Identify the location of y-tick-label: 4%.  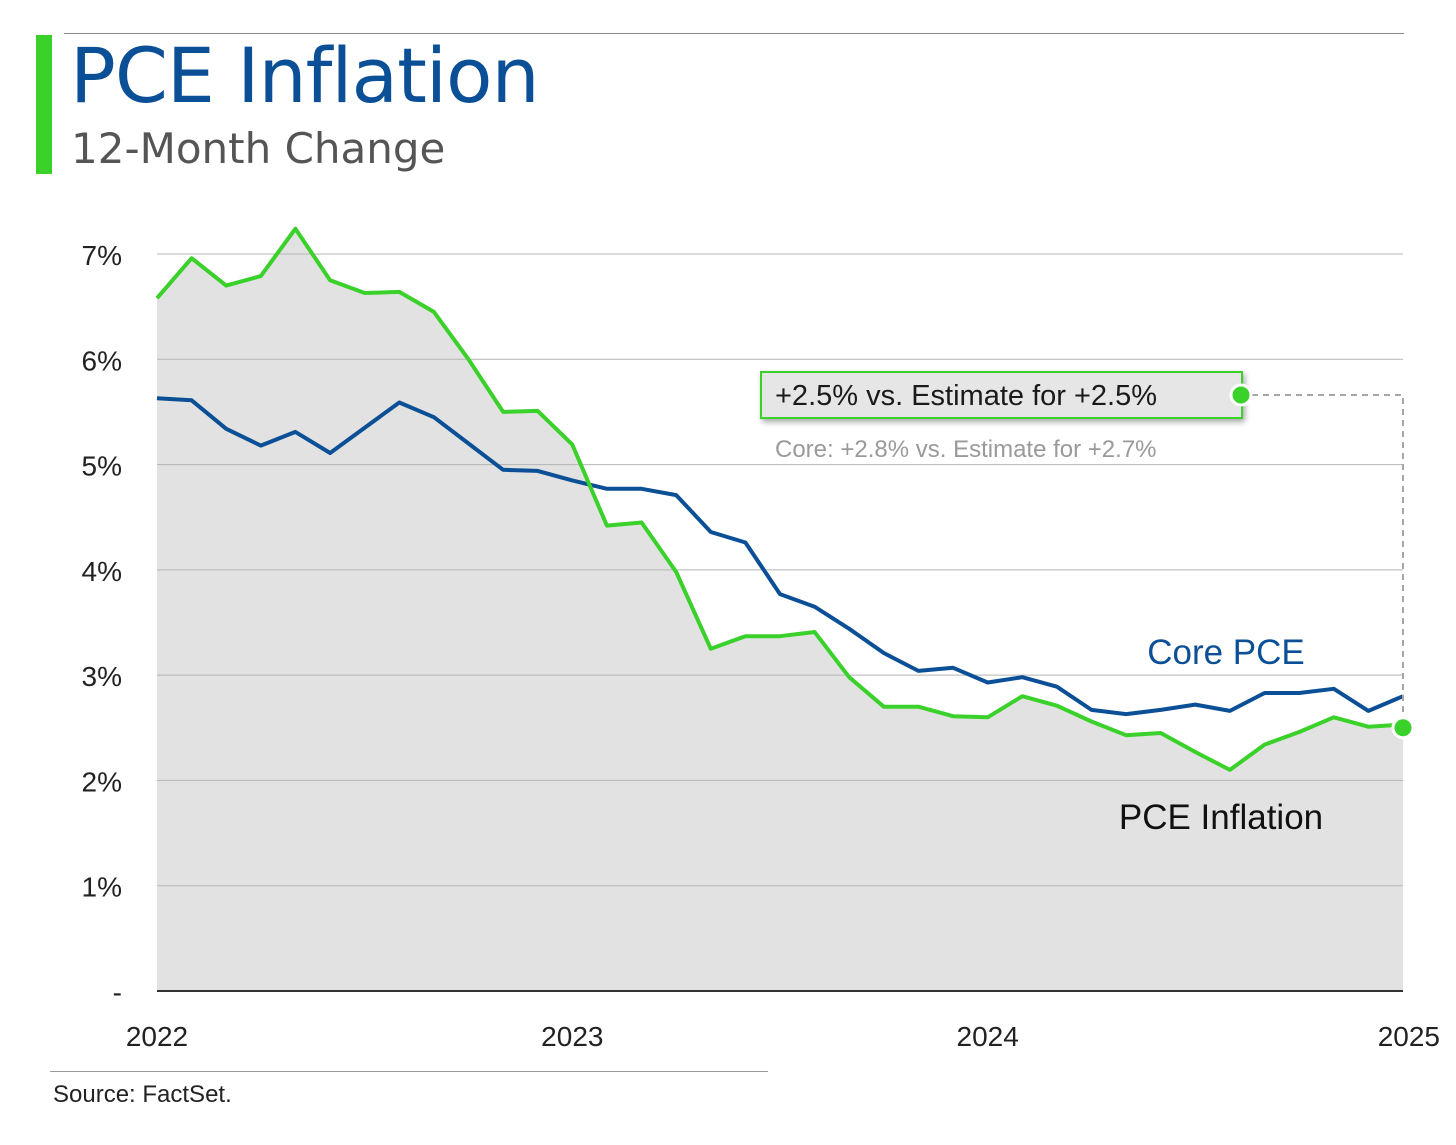
(102, 571).